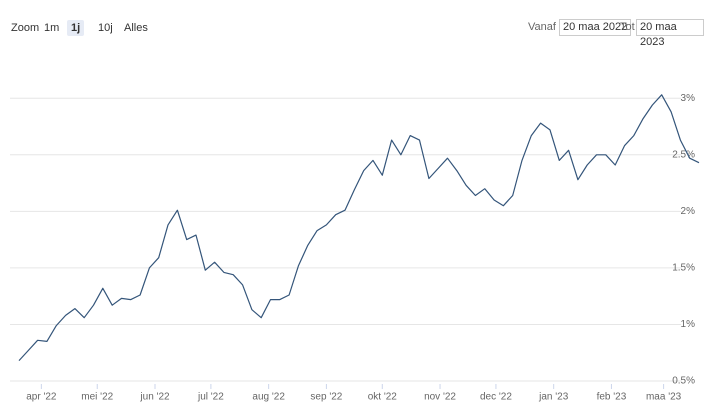  I want to click on x-tick-label: feb '23, so click(612, 397).